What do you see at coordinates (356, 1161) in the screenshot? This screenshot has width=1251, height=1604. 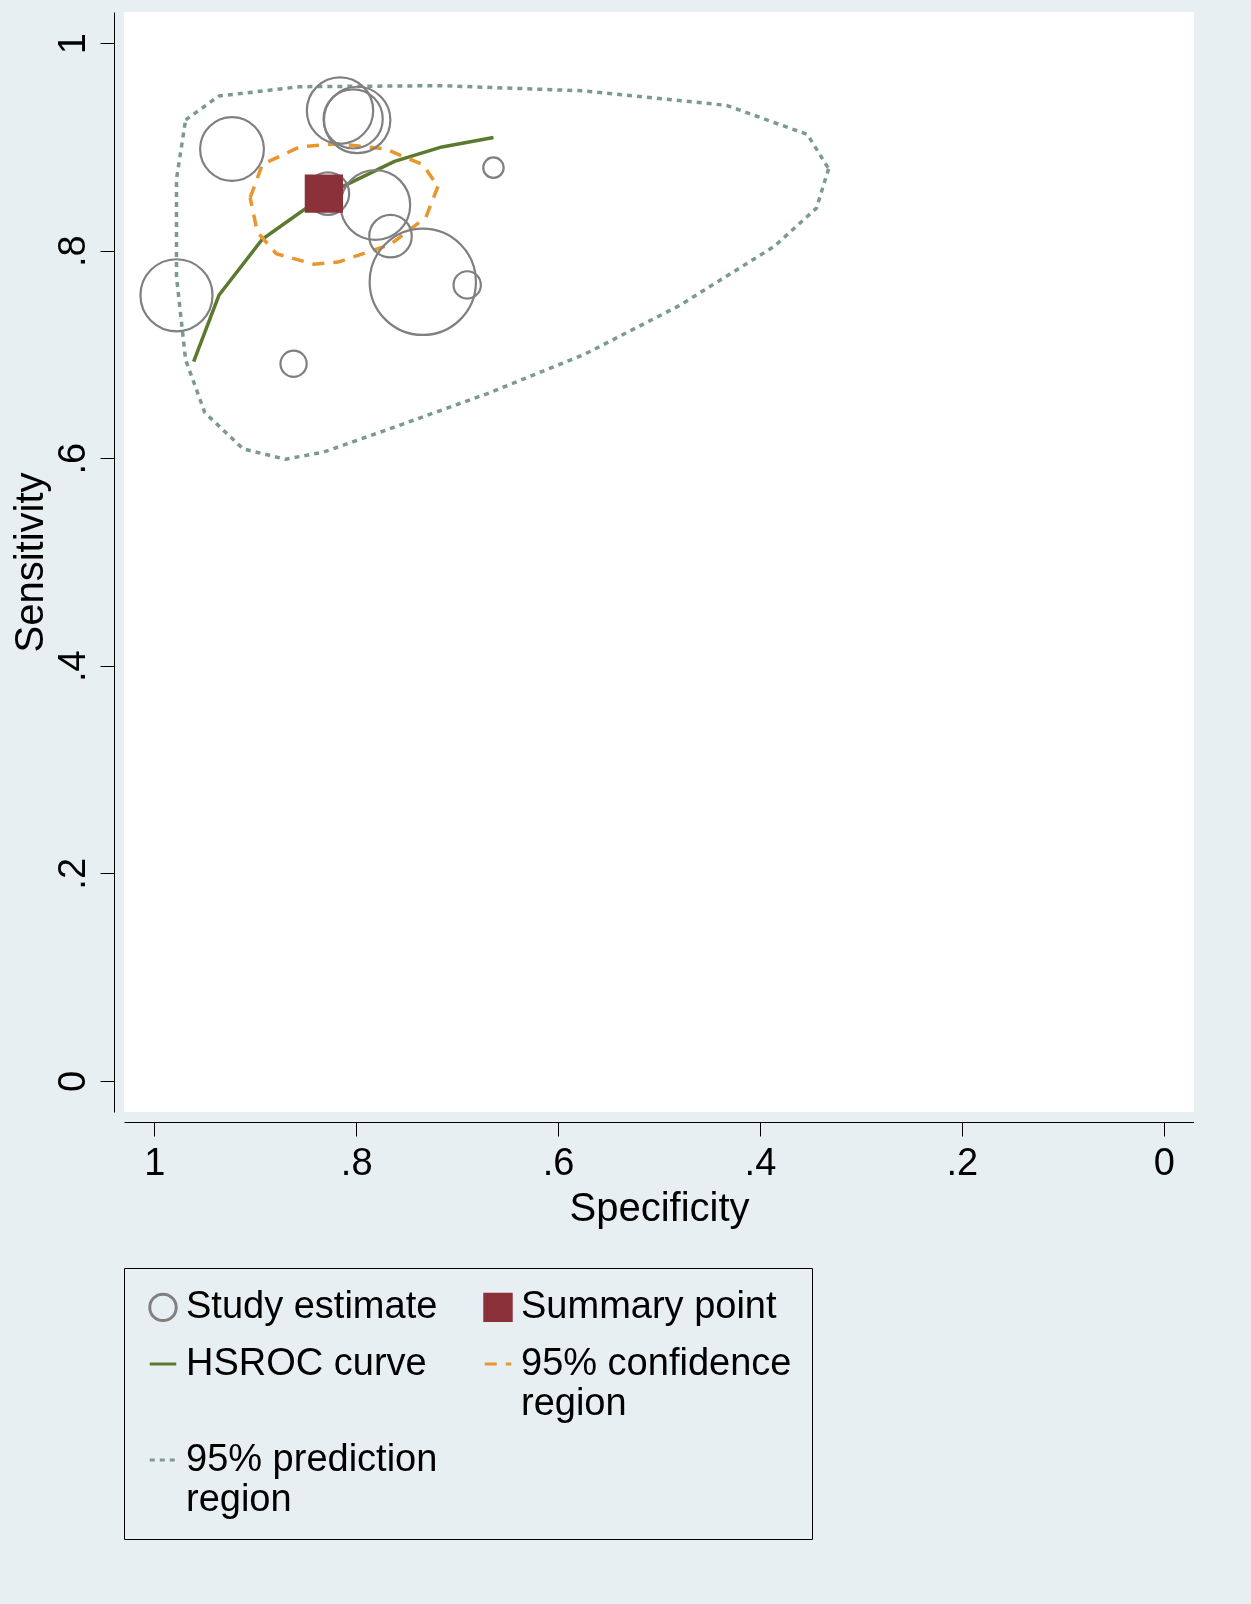 I see `x-tick-label: .8` at bounding box center [356, 1161].